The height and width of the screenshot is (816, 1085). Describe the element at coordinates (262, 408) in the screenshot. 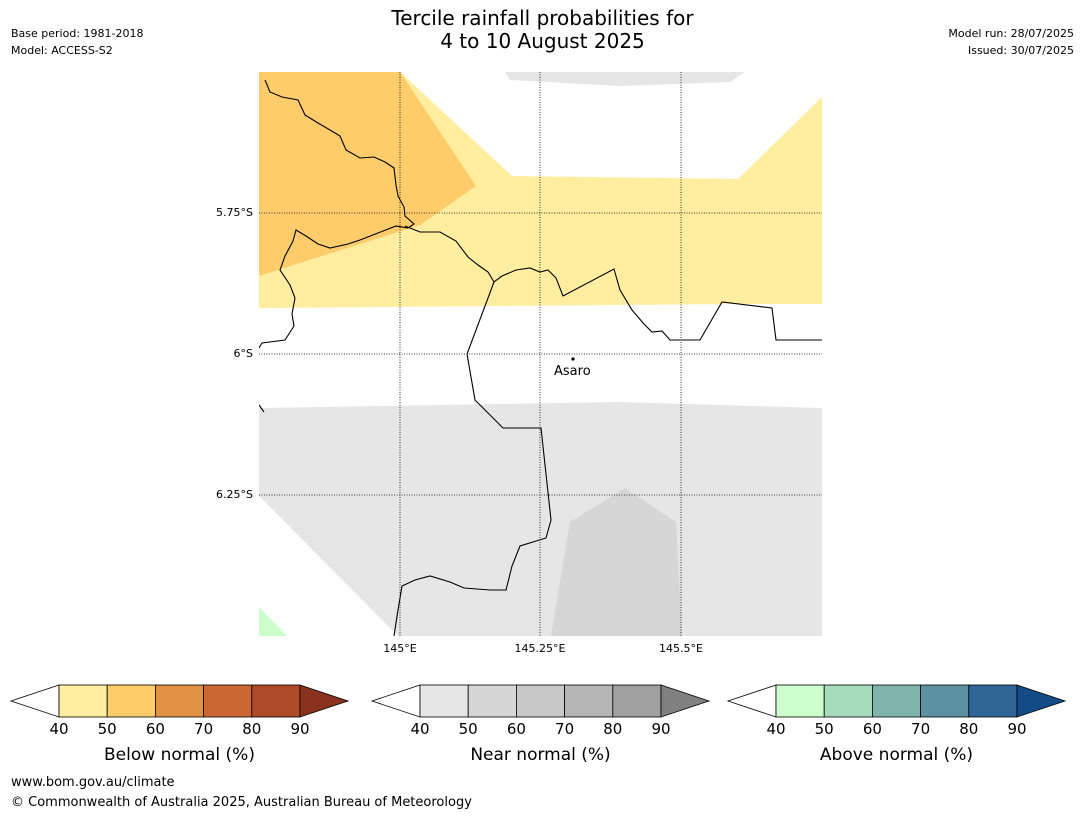

I see `border-west-stub` at that location.